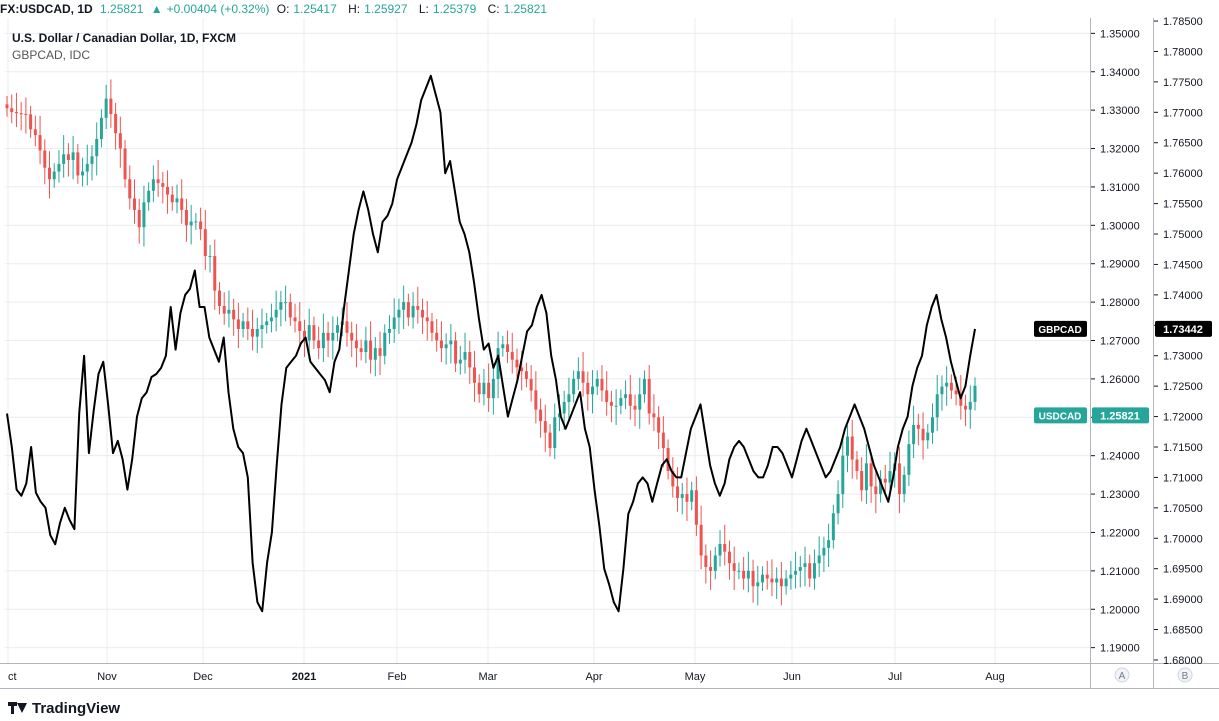  I want to click on scale-button-bg, so click(1185, 675).